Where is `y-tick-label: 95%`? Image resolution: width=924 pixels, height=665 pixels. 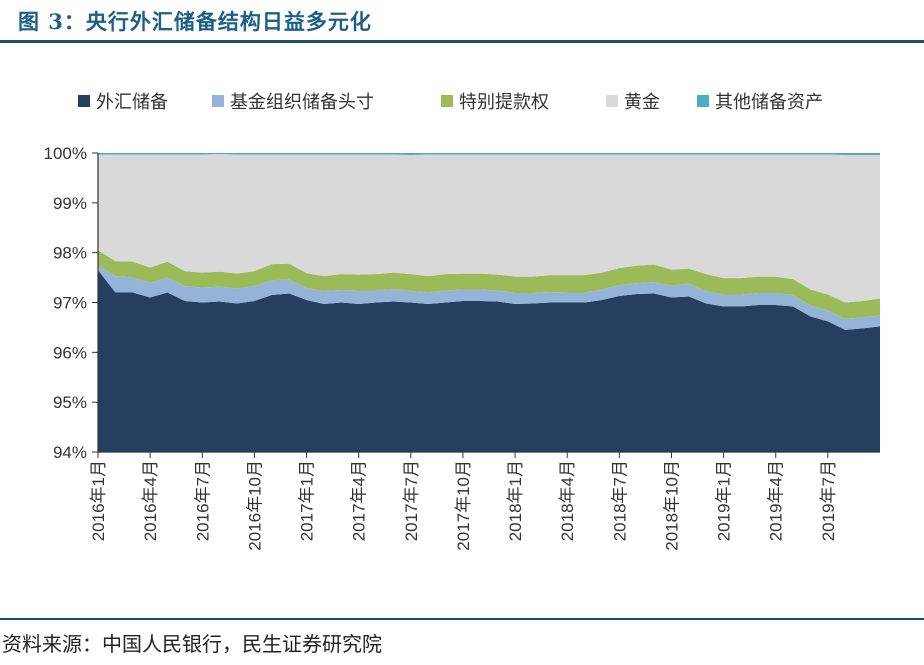
y-tick-label: 95% is located at coordinates (70, 402).